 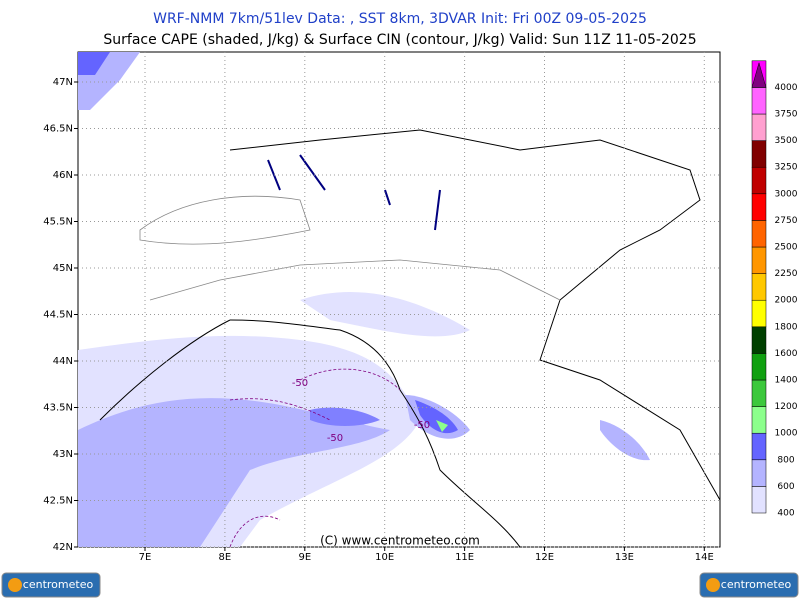 I want to click on lat-label: 44N, so click(x=63, y=361).